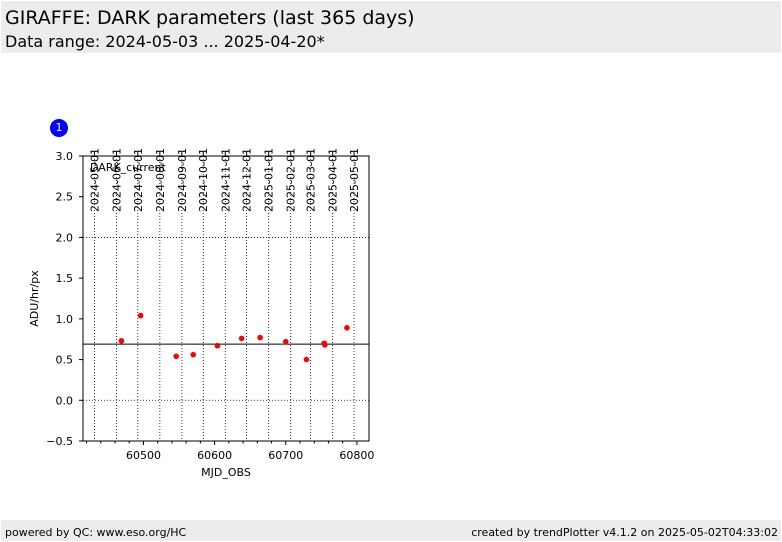  What do you see at coordinates (234, 337) in the screenshot?
I see `data-points` at bounding box center [234, 337].